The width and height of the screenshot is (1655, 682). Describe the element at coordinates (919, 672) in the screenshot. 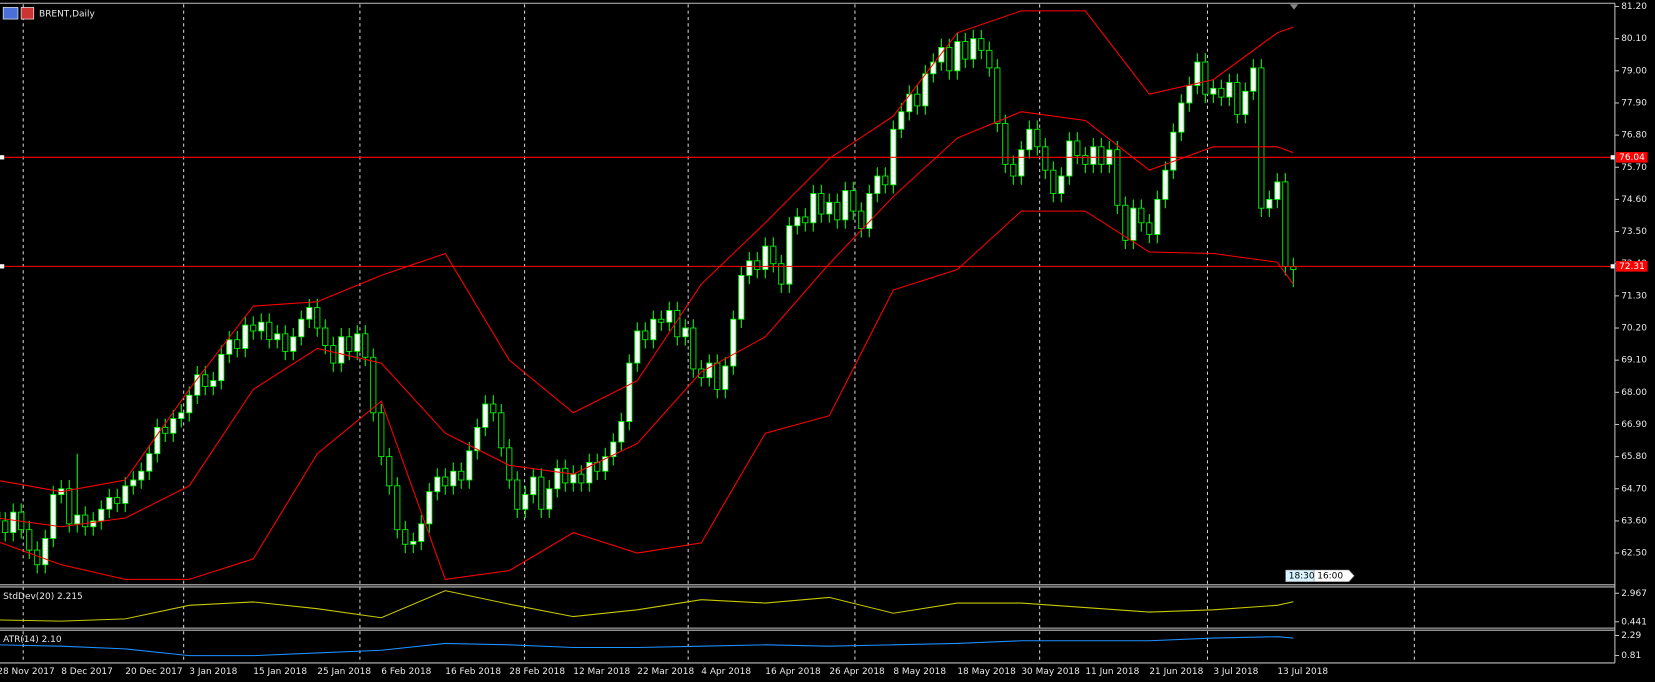

I see `x-tick-label: 8 May 2018` at that location.